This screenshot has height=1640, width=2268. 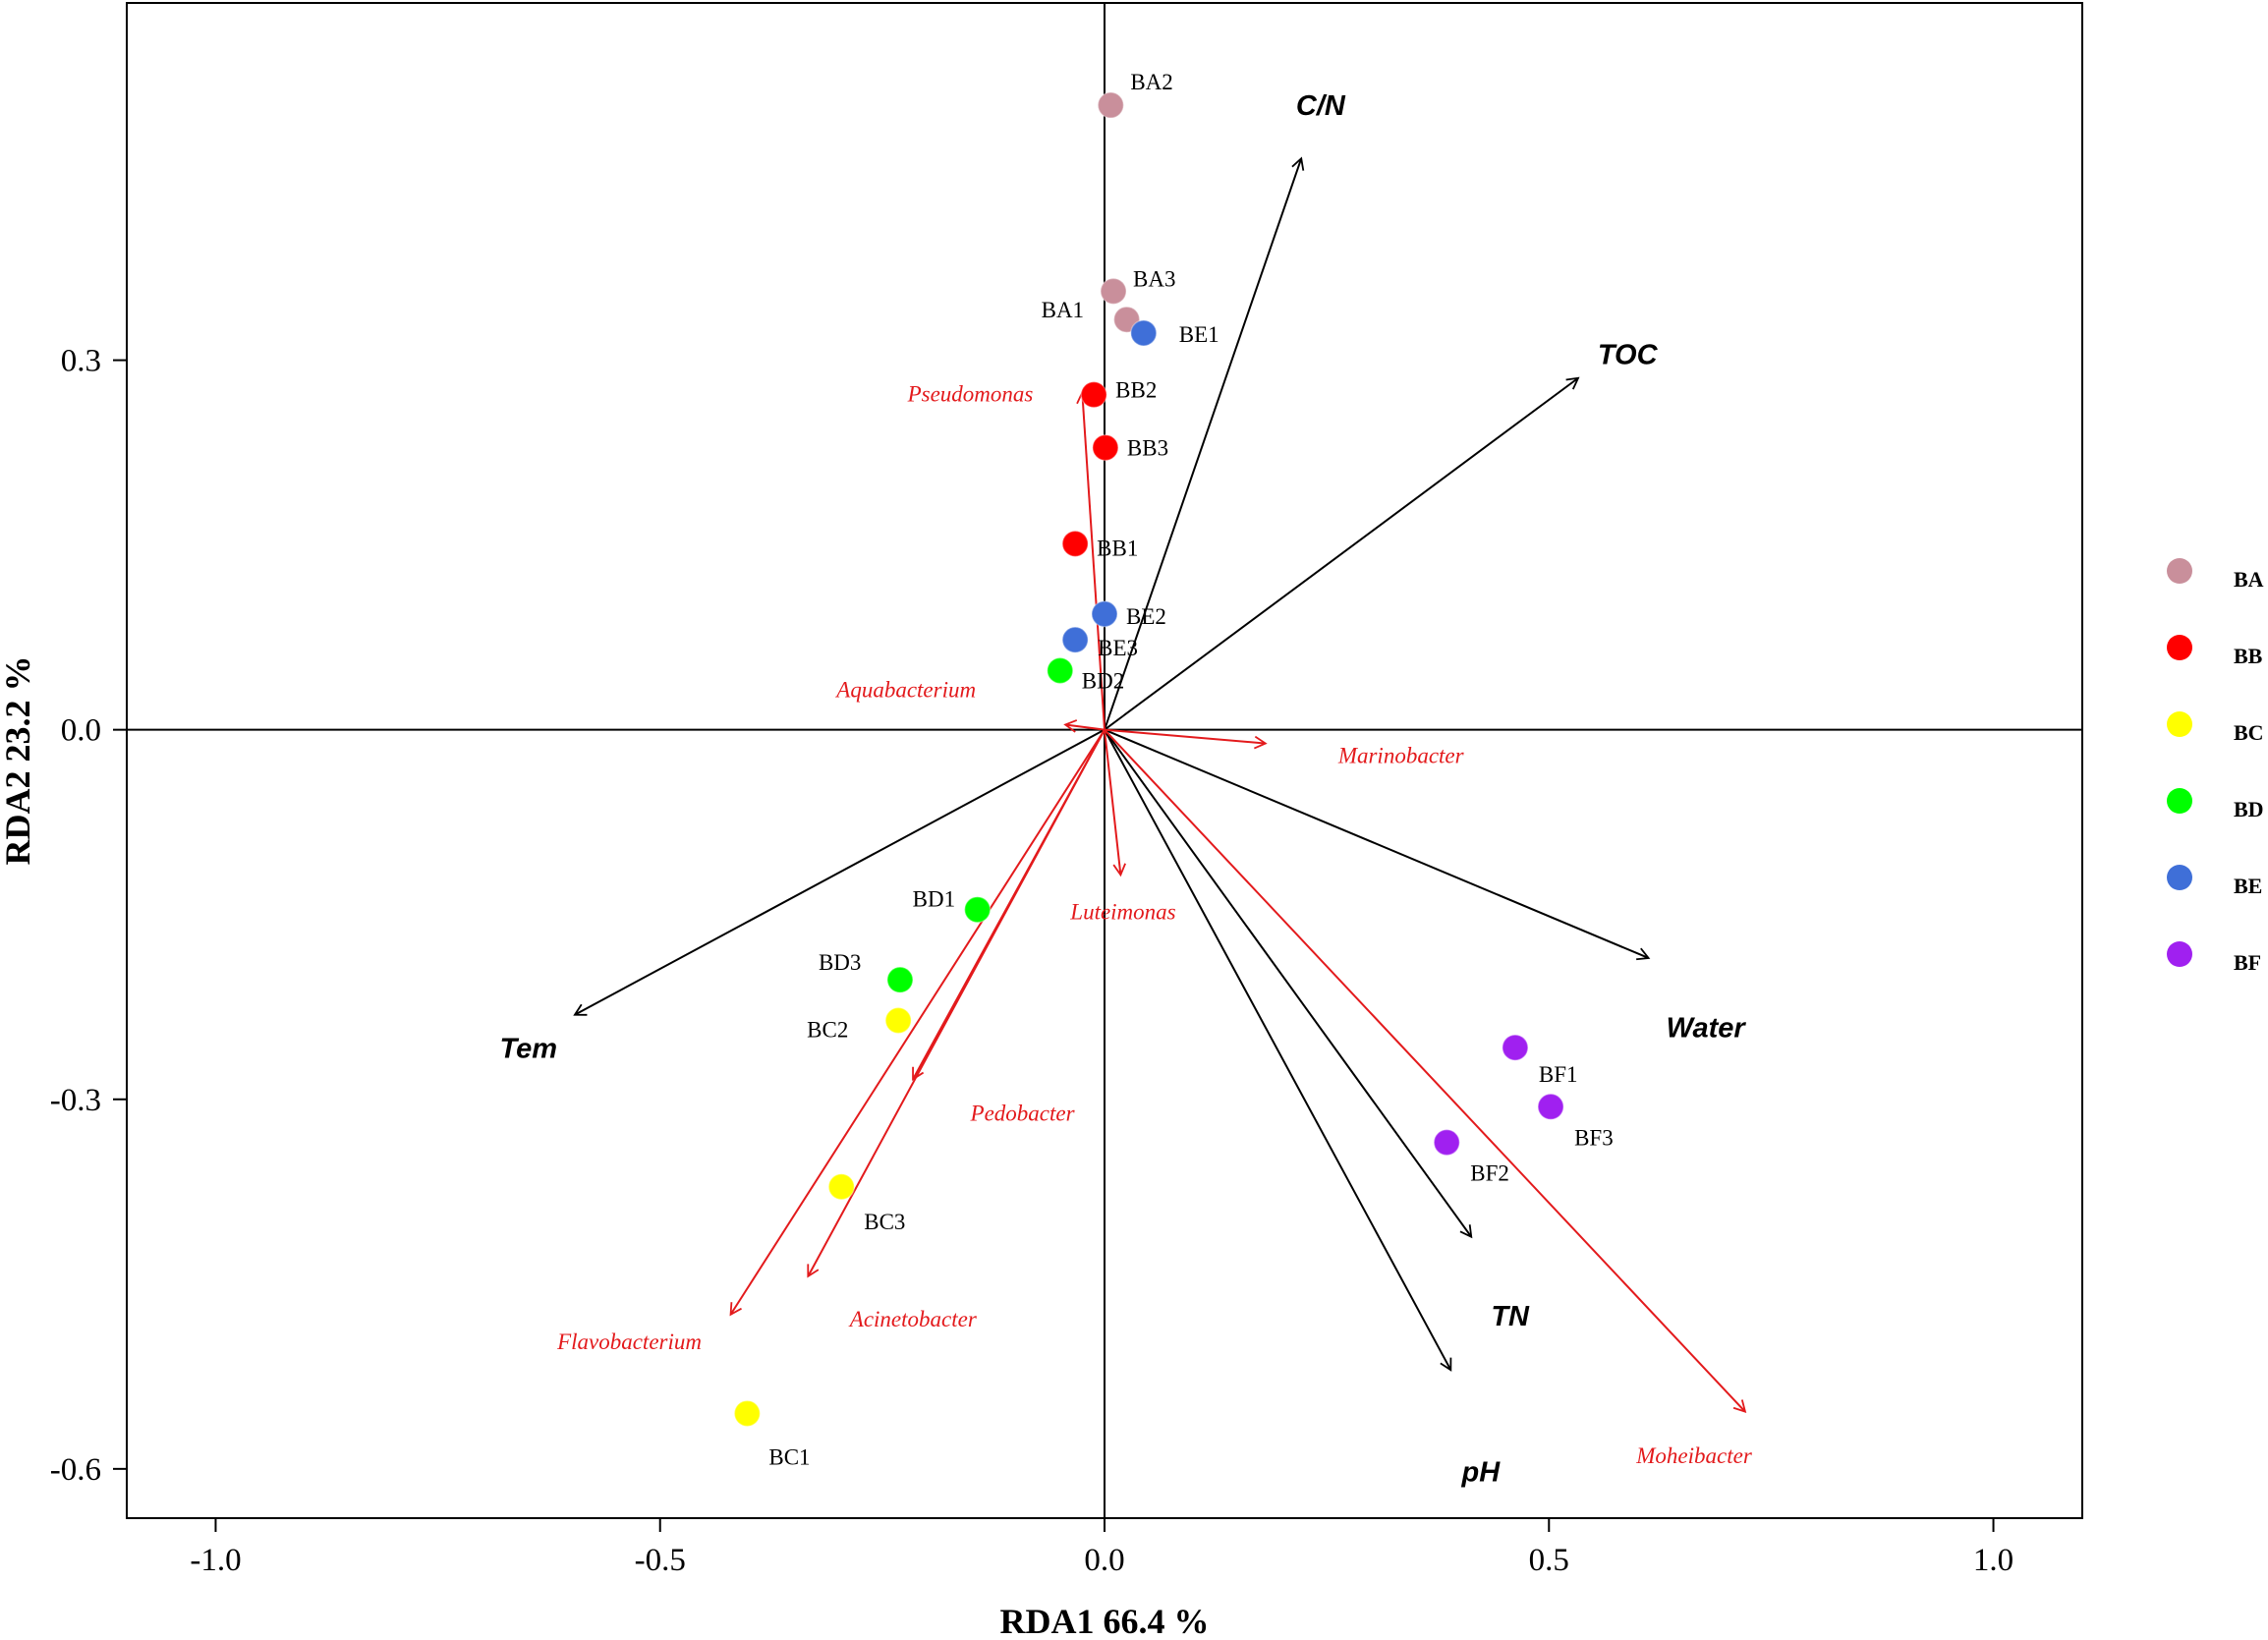 What do you see at coordinates (1551, 1107) in the screenshot?
I see `site-point-bf3` at bounding box center [1551, 1107].